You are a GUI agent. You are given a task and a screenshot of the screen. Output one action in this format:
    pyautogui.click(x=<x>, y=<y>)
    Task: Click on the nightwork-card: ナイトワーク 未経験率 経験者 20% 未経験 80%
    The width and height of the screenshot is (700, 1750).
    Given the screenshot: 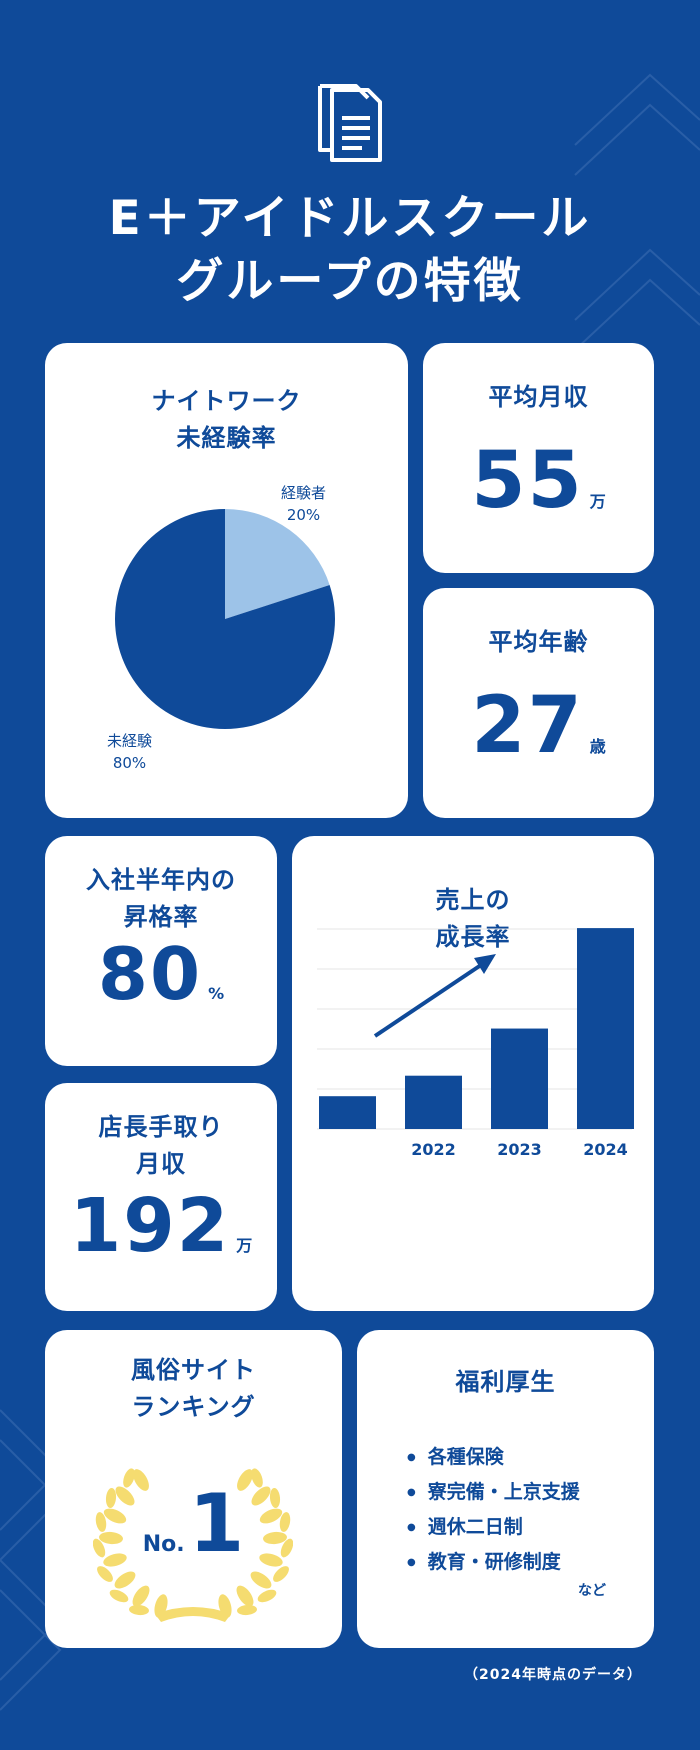 What is the action you would take?
    pyautogui.click(x=226, y=580)
    